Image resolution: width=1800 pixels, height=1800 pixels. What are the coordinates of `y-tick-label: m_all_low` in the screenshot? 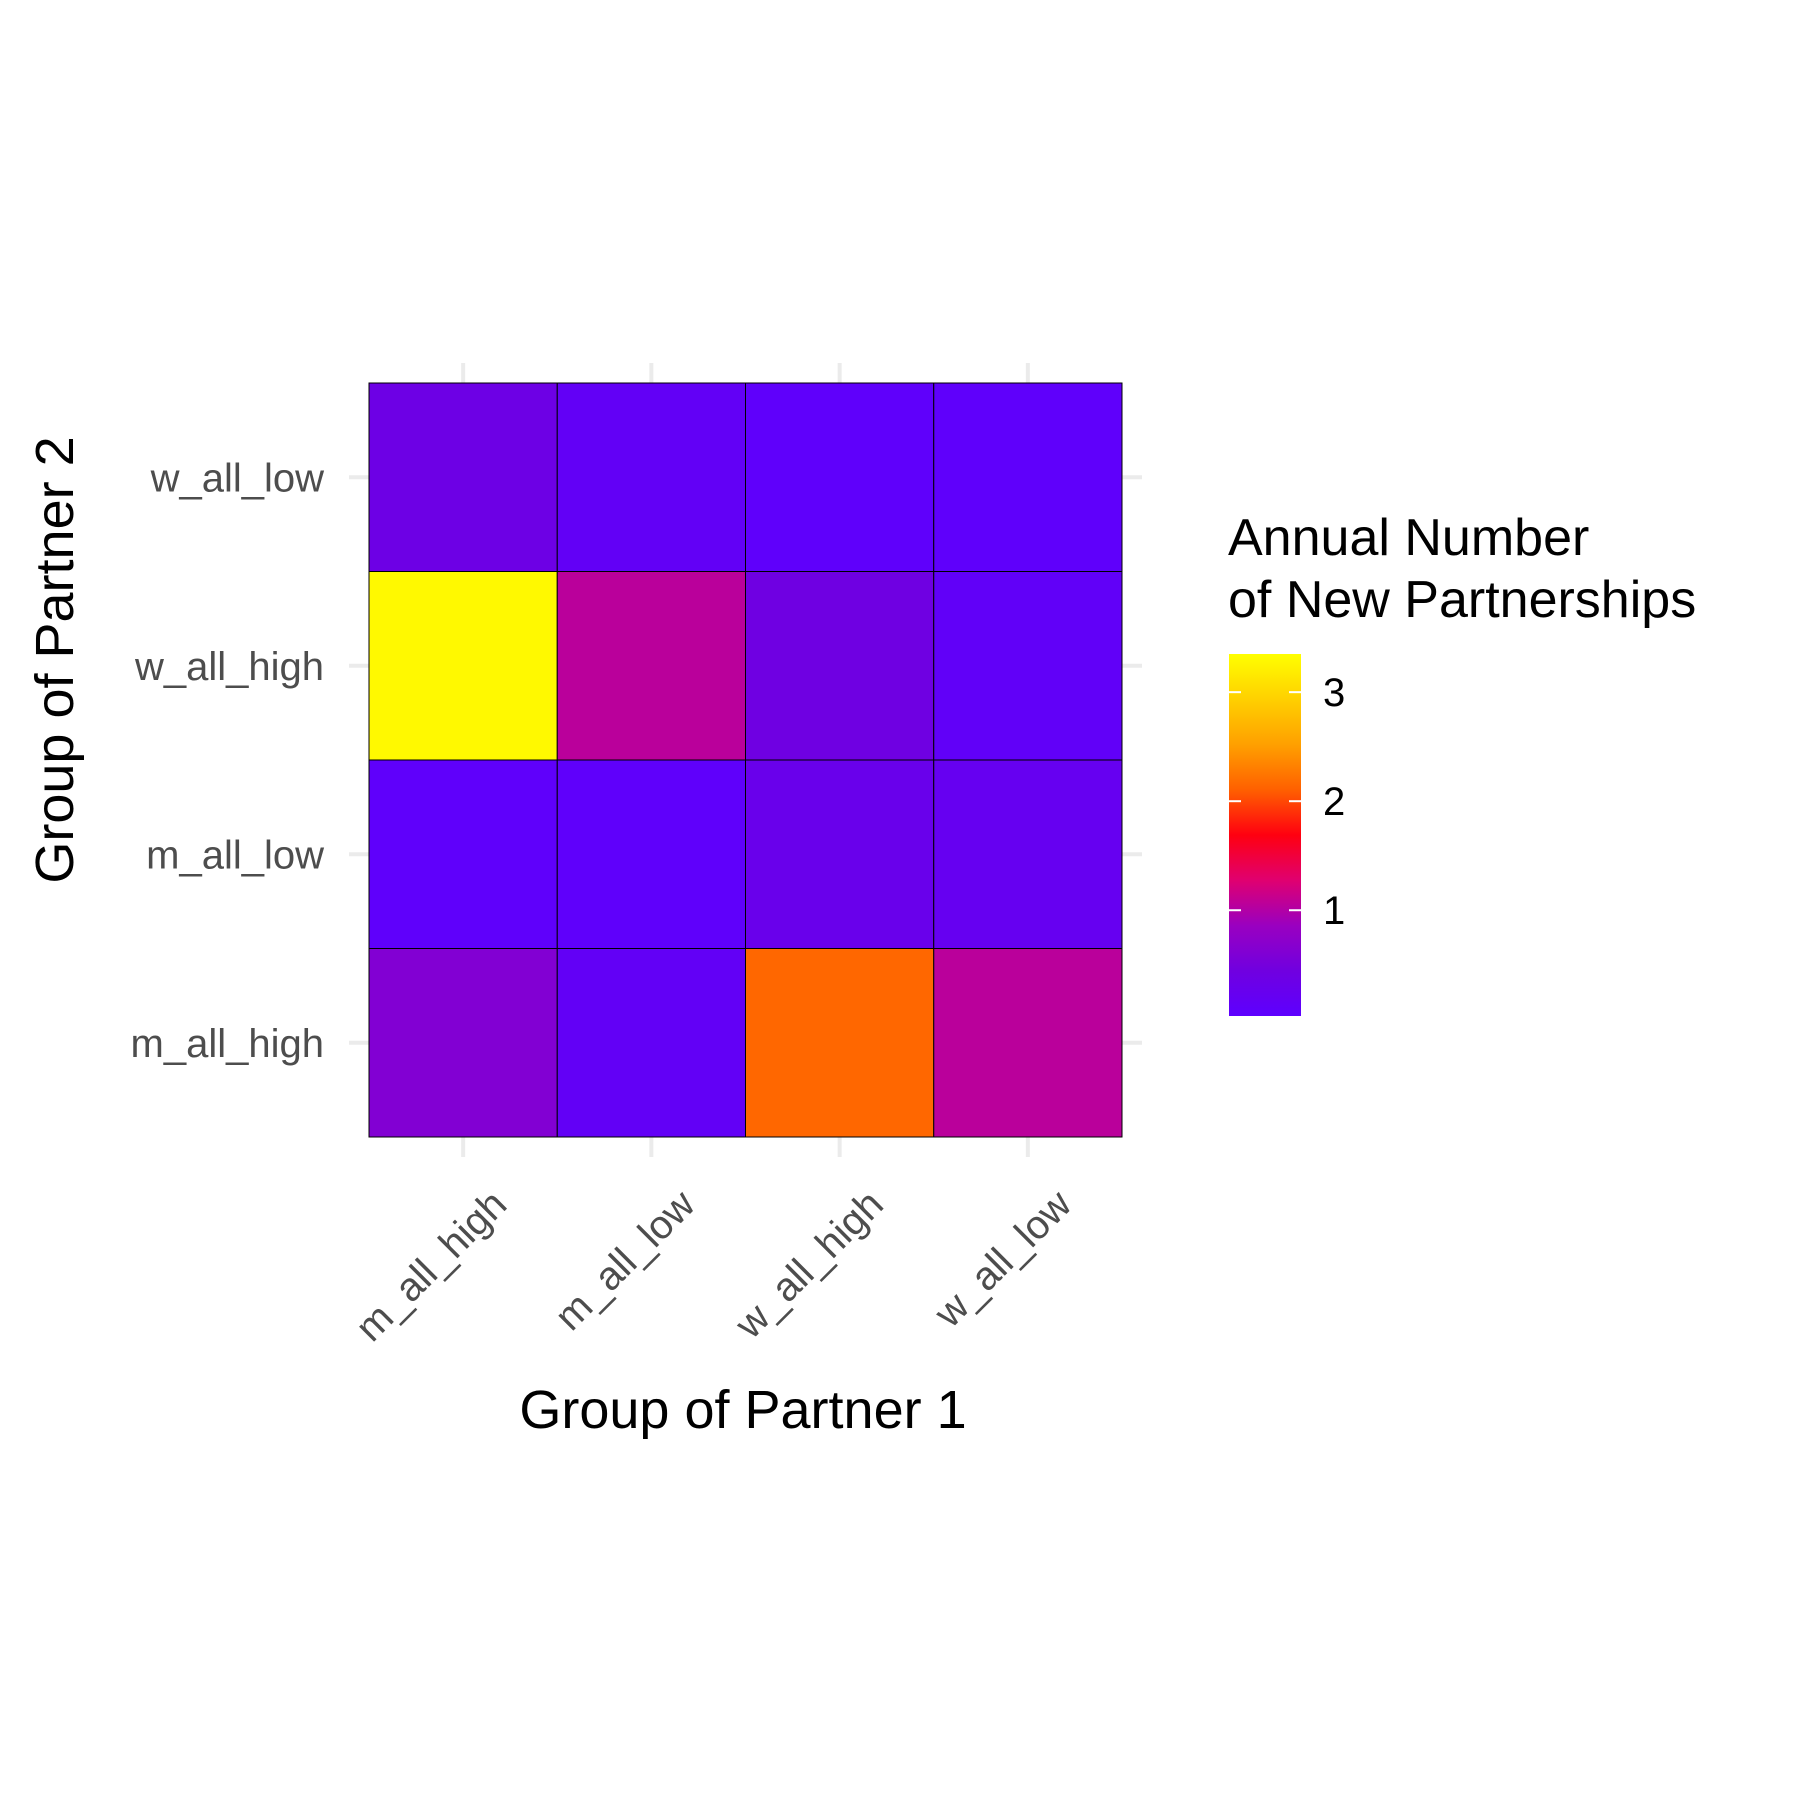 It's located at (235, 855).